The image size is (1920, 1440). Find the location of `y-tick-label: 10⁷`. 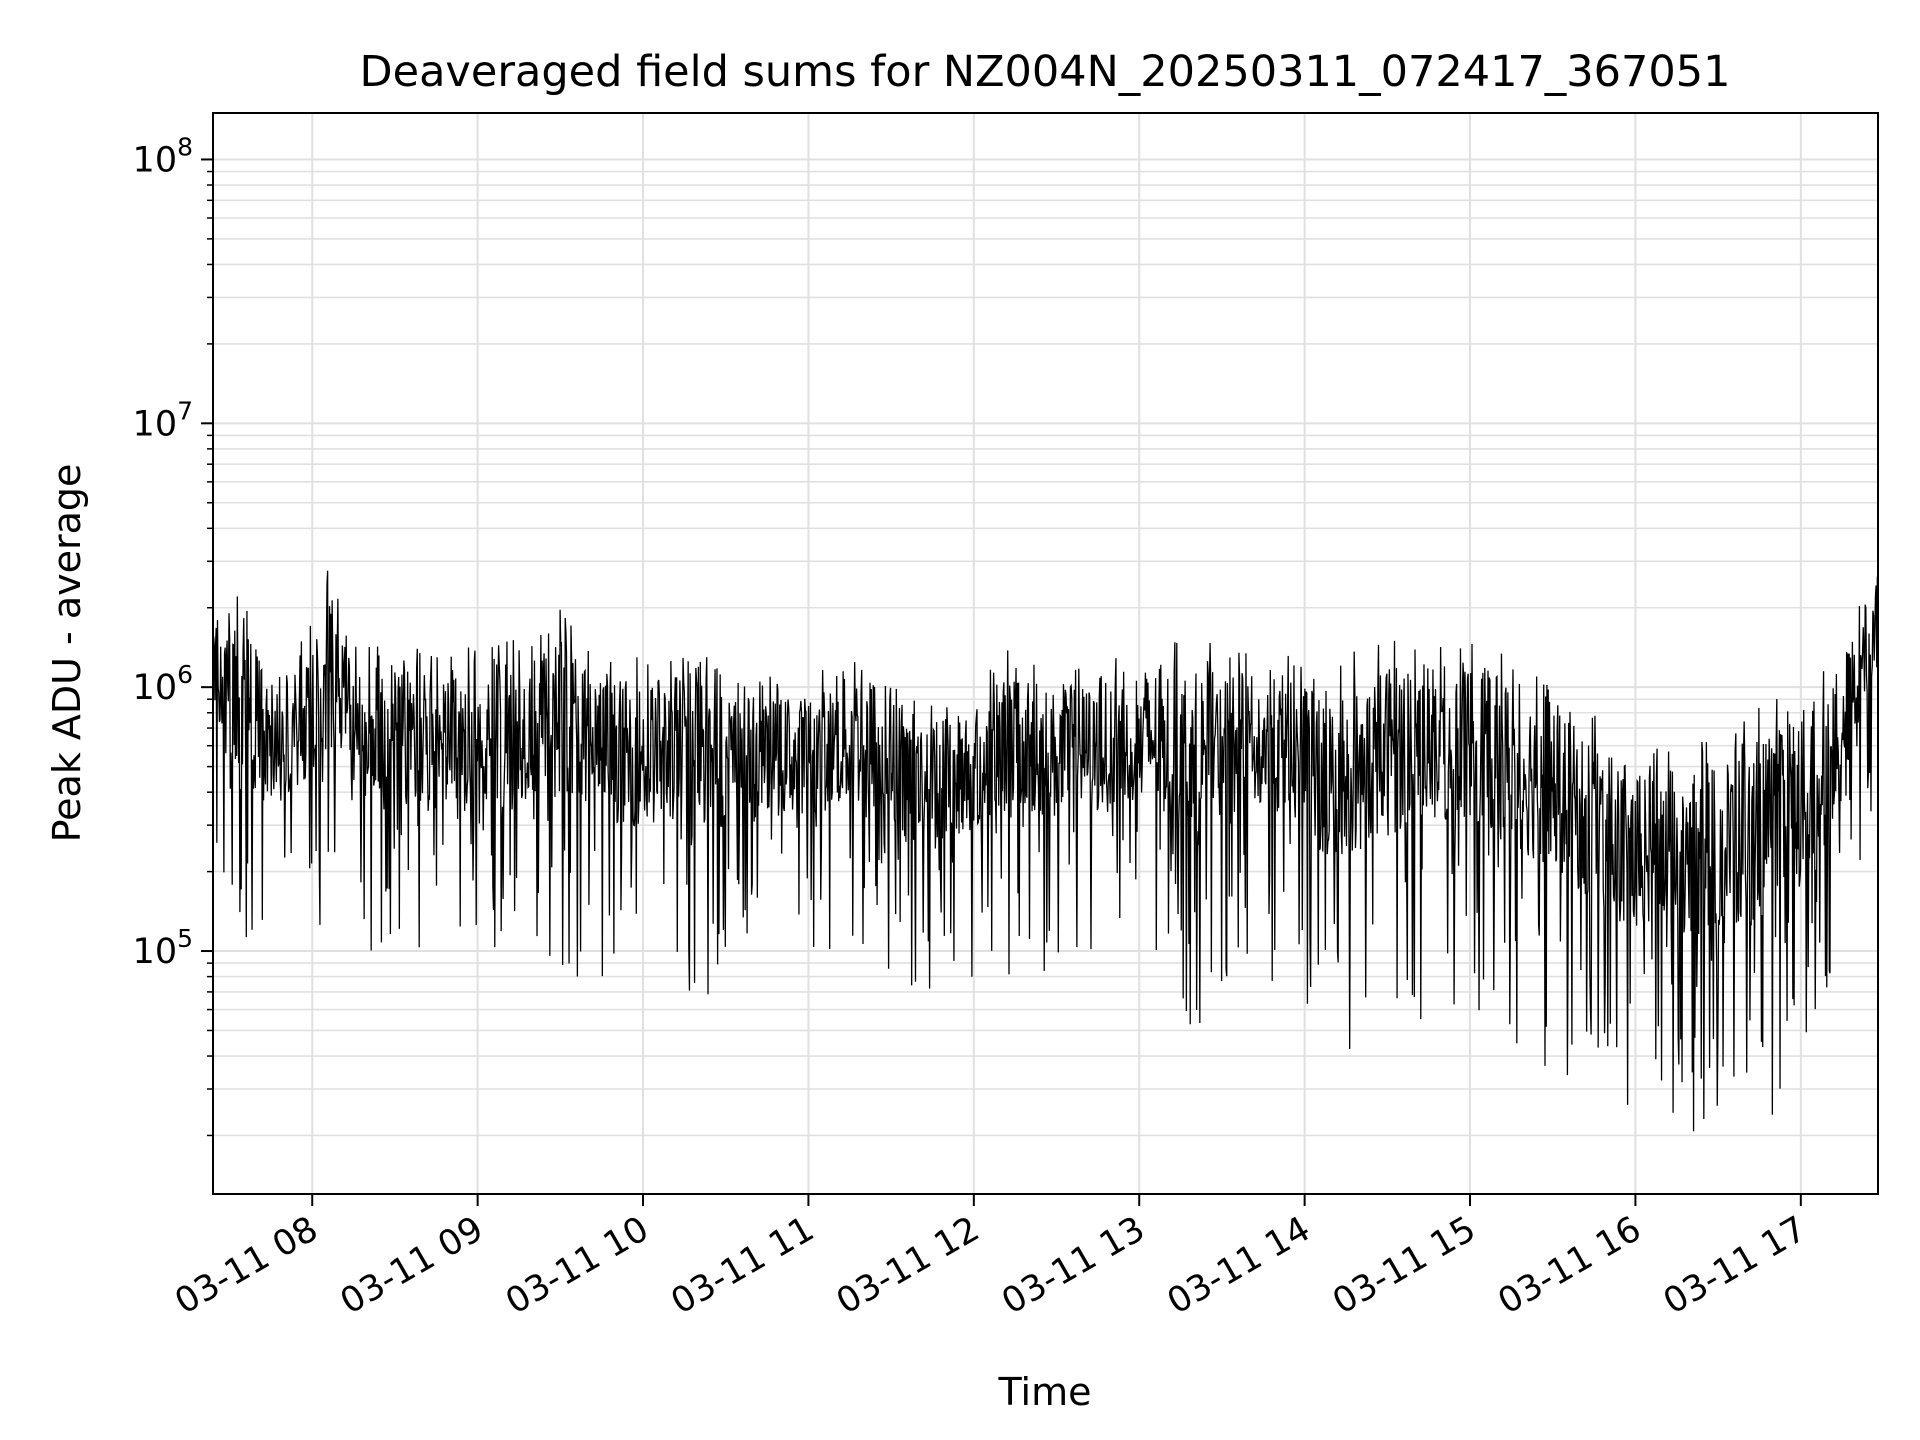

y-tick-label: 10⁷ is located at coordinates (163, 420).